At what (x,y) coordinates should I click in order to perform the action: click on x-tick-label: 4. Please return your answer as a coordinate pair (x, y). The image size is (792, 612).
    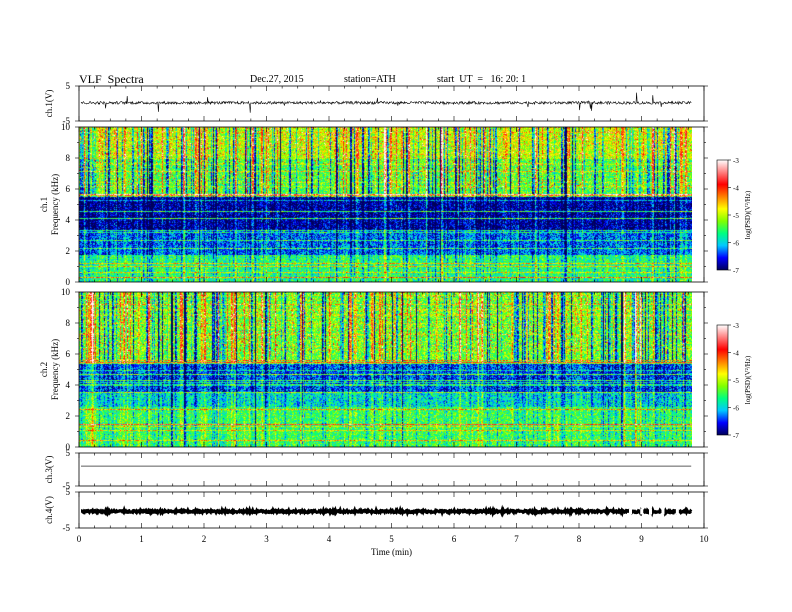
    Looking at the image, I should click on (329, 539).